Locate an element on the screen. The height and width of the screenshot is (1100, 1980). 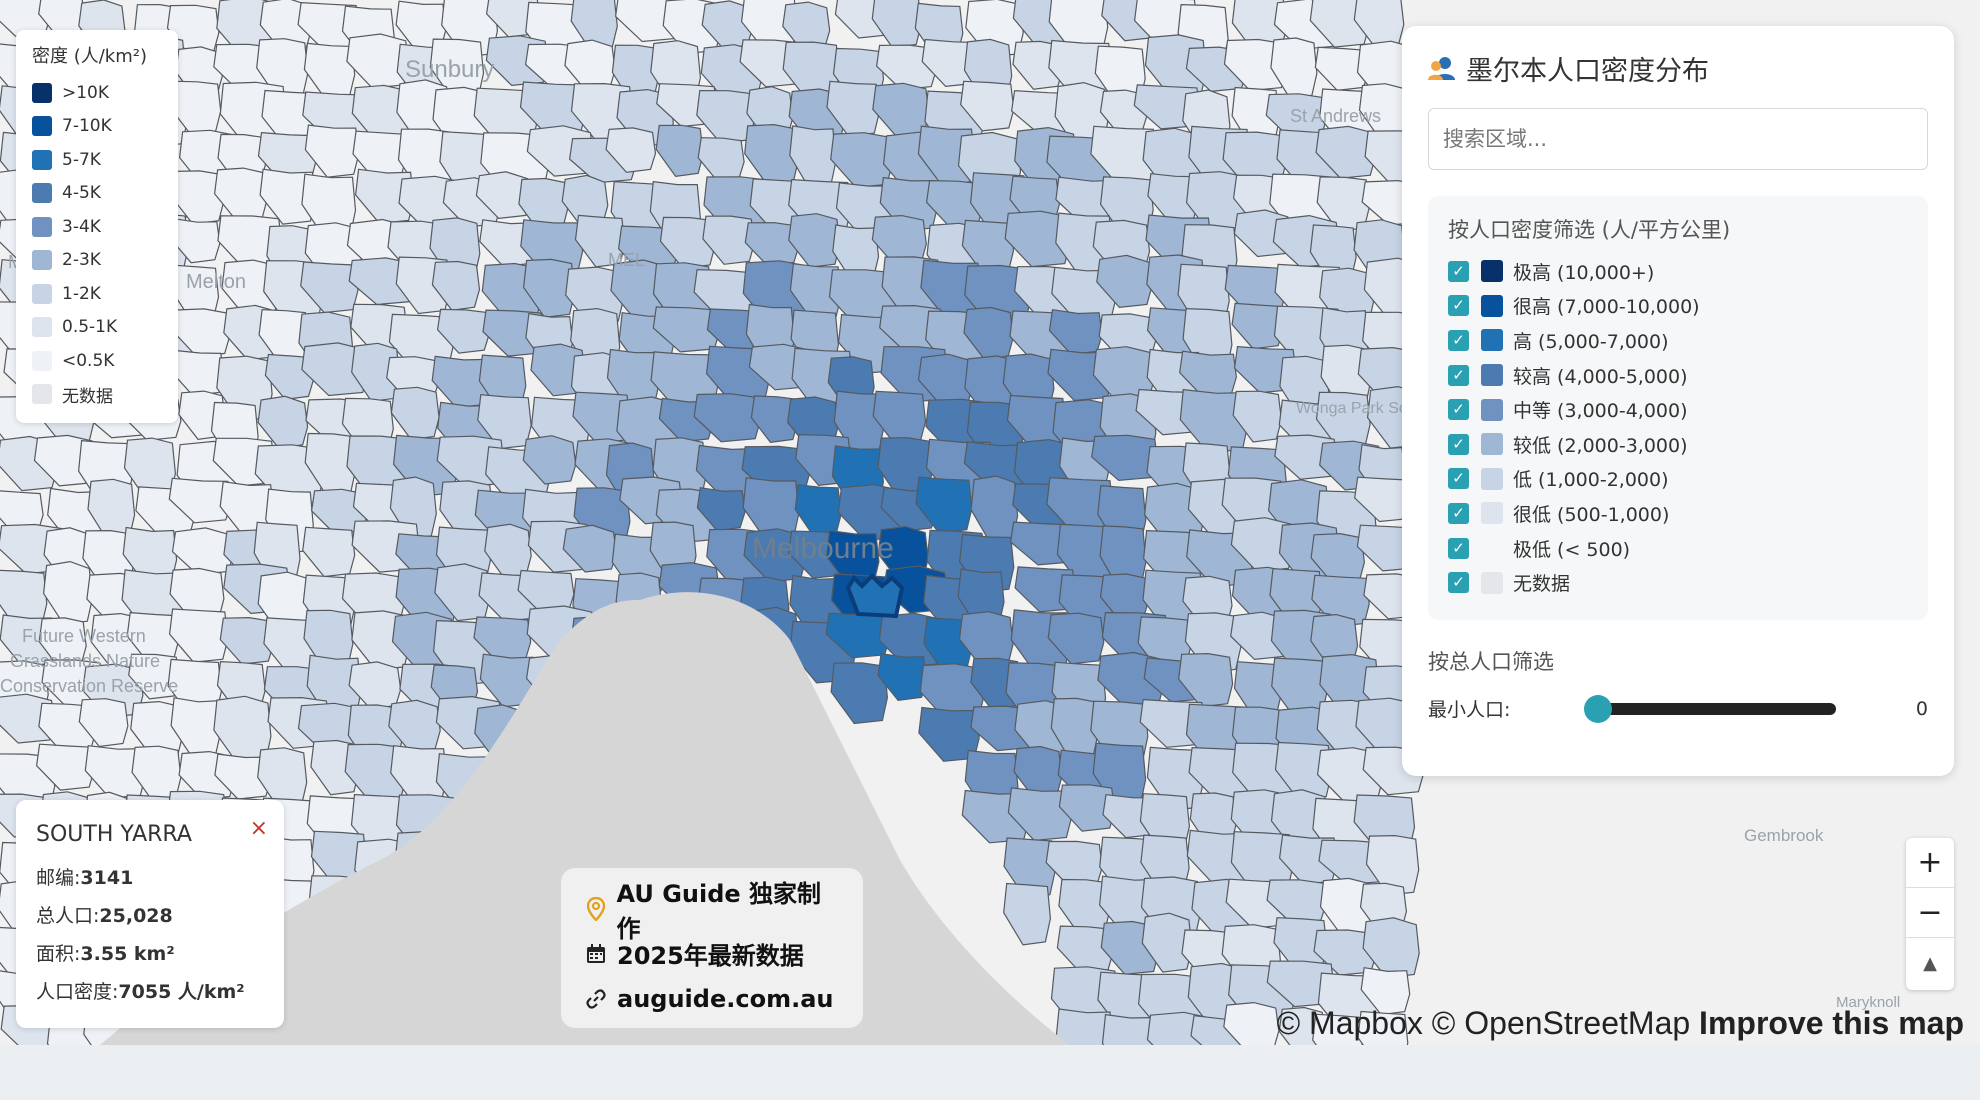
density-filter-item: ✓ 无数据 is located at coordinates (1678, 582).